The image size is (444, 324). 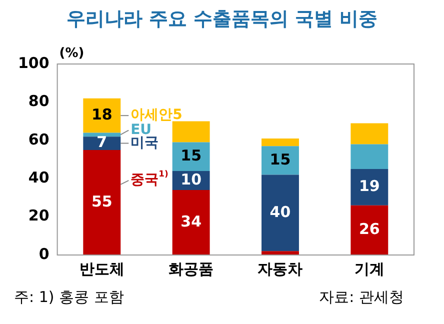 I want to click on x-tick-label: 반도체, so click(x=101, y=269).